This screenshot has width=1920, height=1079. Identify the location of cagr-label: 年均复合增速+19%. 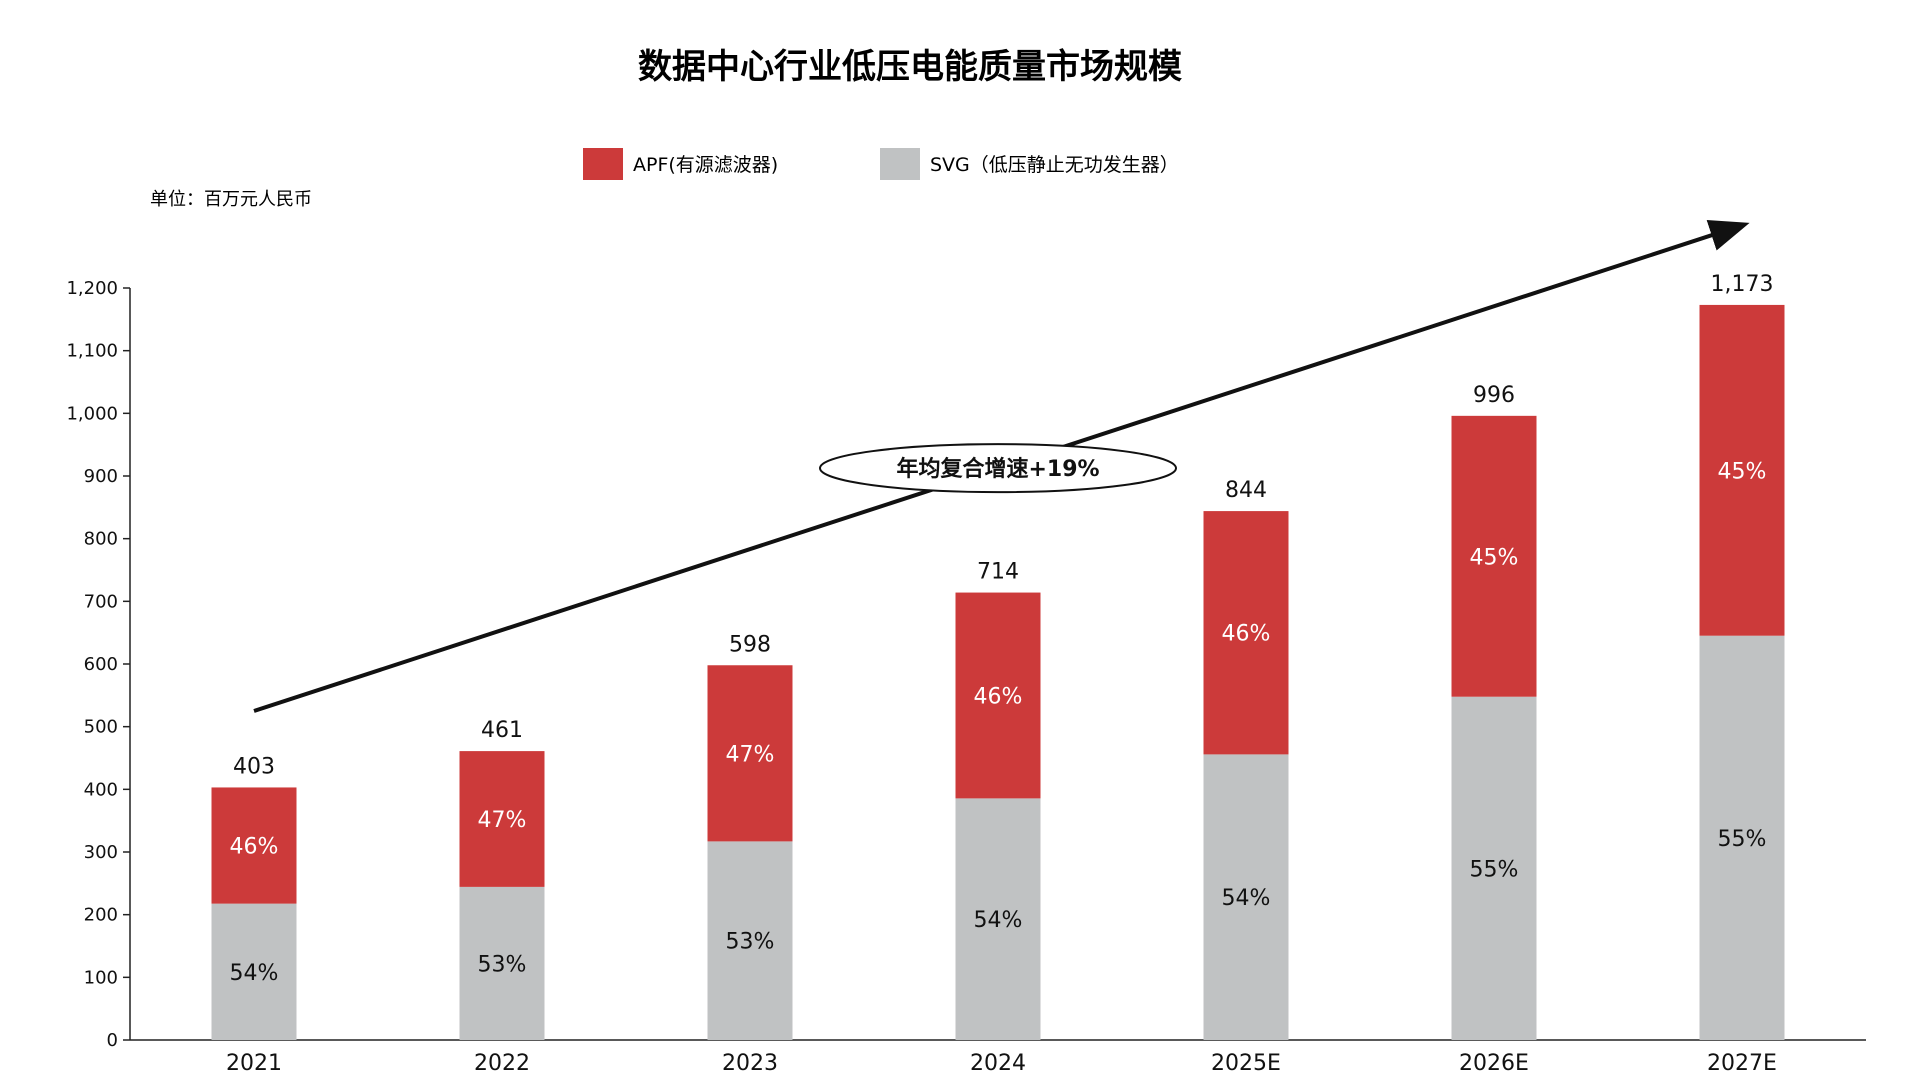
(997, 469).